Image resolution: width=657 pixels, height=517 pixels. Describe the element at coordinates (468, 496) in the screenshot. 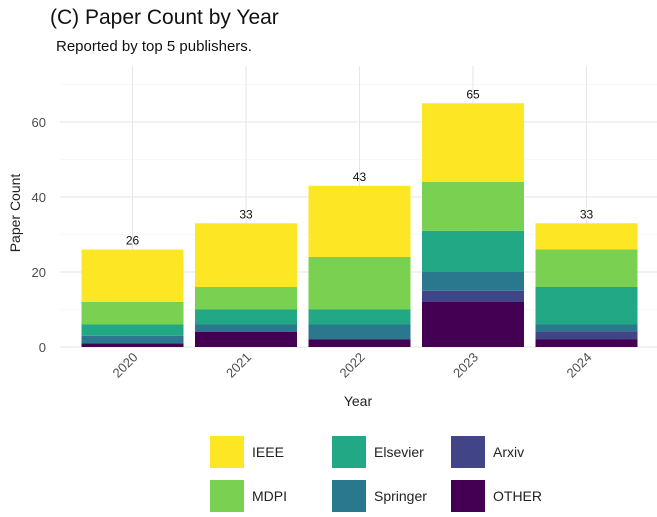

I see `legend-swatch-other` at that location.